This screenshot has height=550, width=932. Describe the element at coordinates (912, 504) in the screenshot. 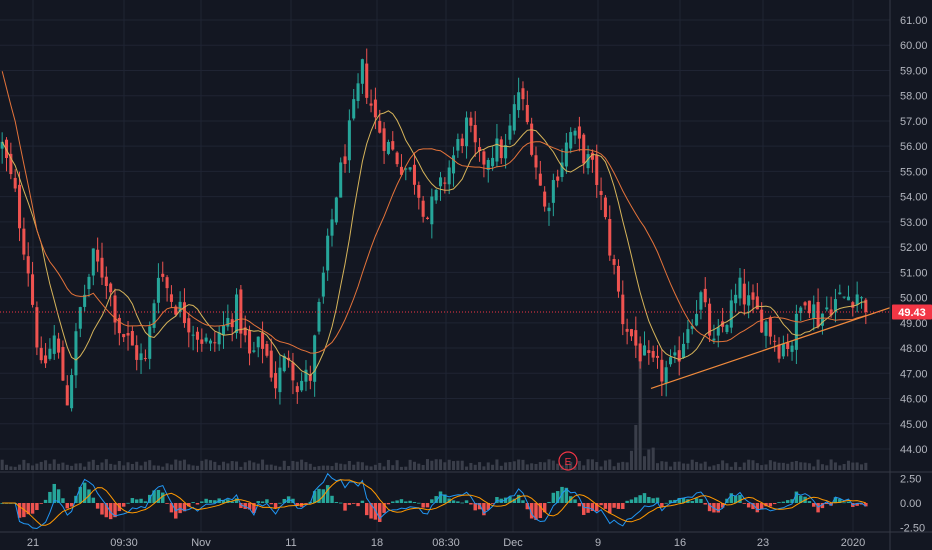

I see `oscillator-axis: 2.50 0.00 -2.50` at that location.